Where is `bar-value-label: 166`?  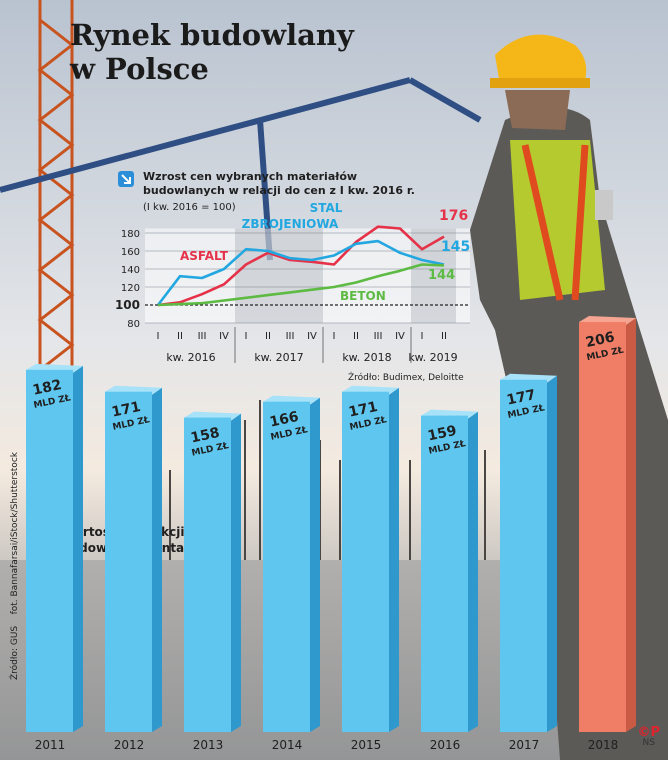 bar-value-label: 166 is located at coordinates (284, 420).